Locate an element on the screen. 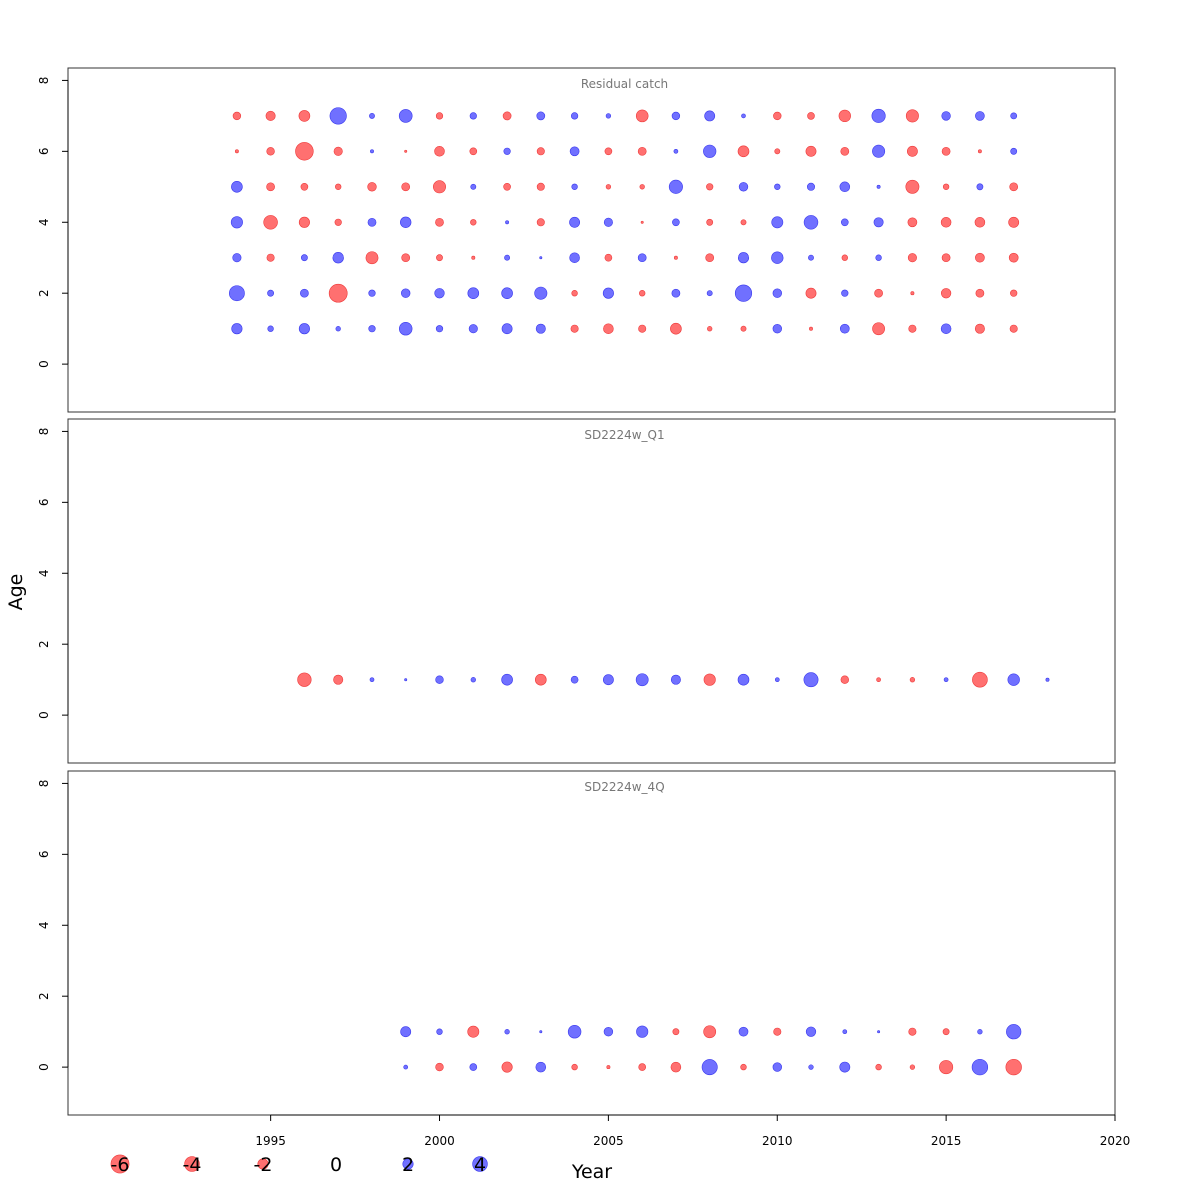 This screenshot has height=1200, width=1200. y-tick-label: 8 is located at coordinates (44, 432).